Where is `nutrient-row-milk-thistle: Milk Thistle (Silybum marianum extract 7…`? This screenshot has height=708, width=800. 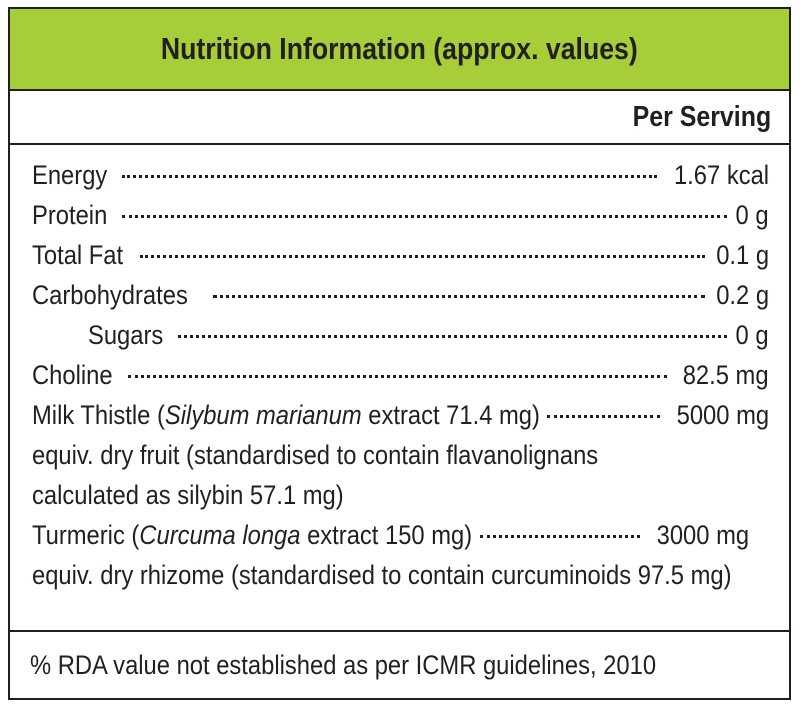 nutrient-row-milk-thistle: Milk Thistle (Silybum marianum extract 7… is located at coordinates (400, 415).